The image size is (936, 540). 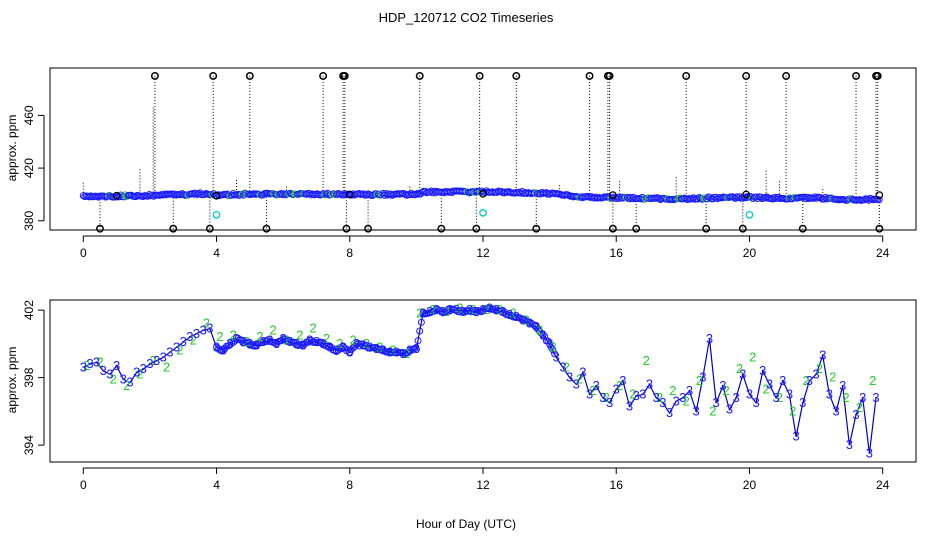 I want to click on baseline-point, so click(x=702, y=199).